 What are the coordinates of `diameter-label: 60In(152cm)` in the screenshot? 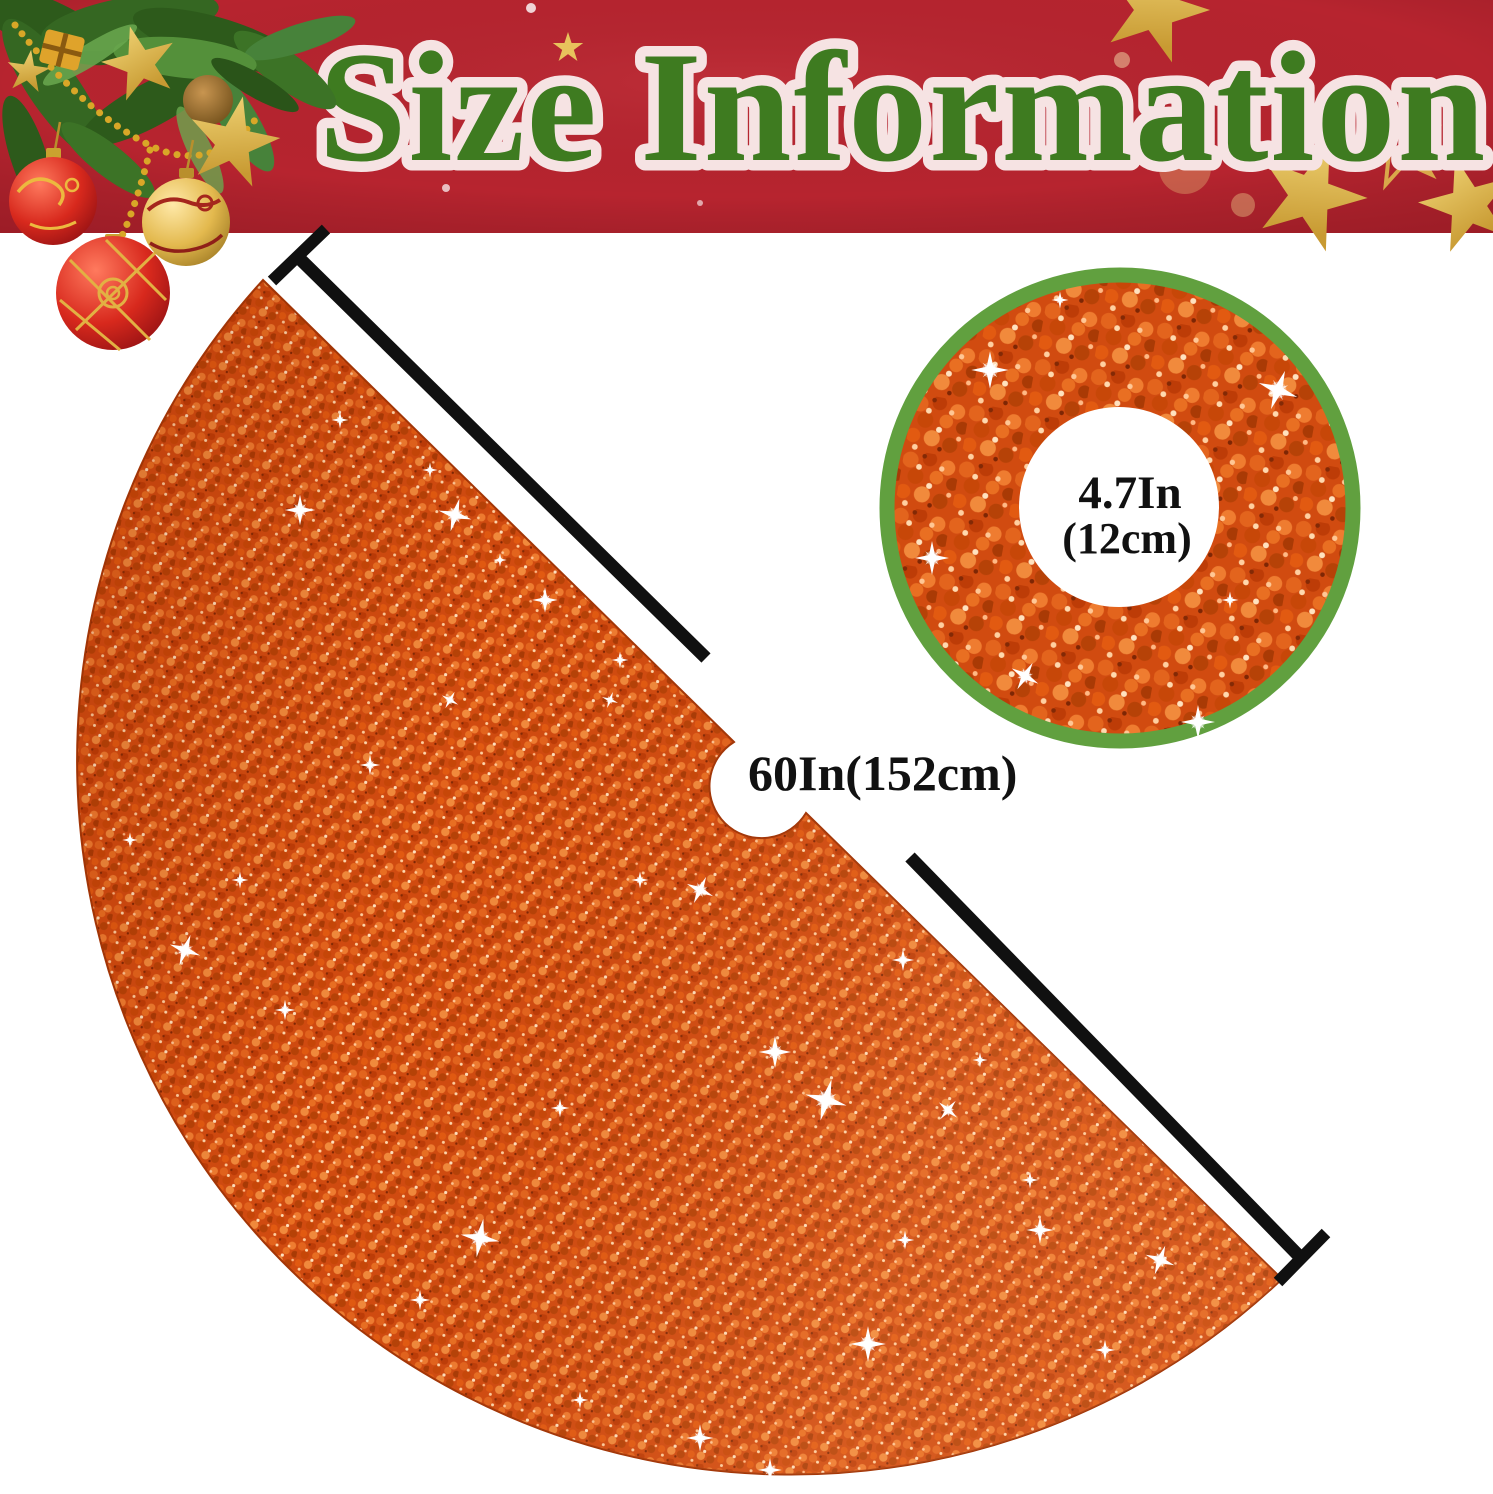 It's located at (882, 773).